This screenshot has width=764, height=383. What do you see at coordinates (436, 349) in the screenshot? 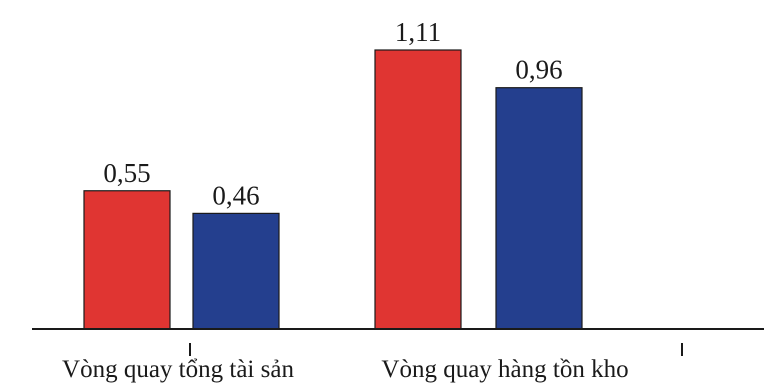
I see `x-axis-ticks` at bounding box center [436, 349].